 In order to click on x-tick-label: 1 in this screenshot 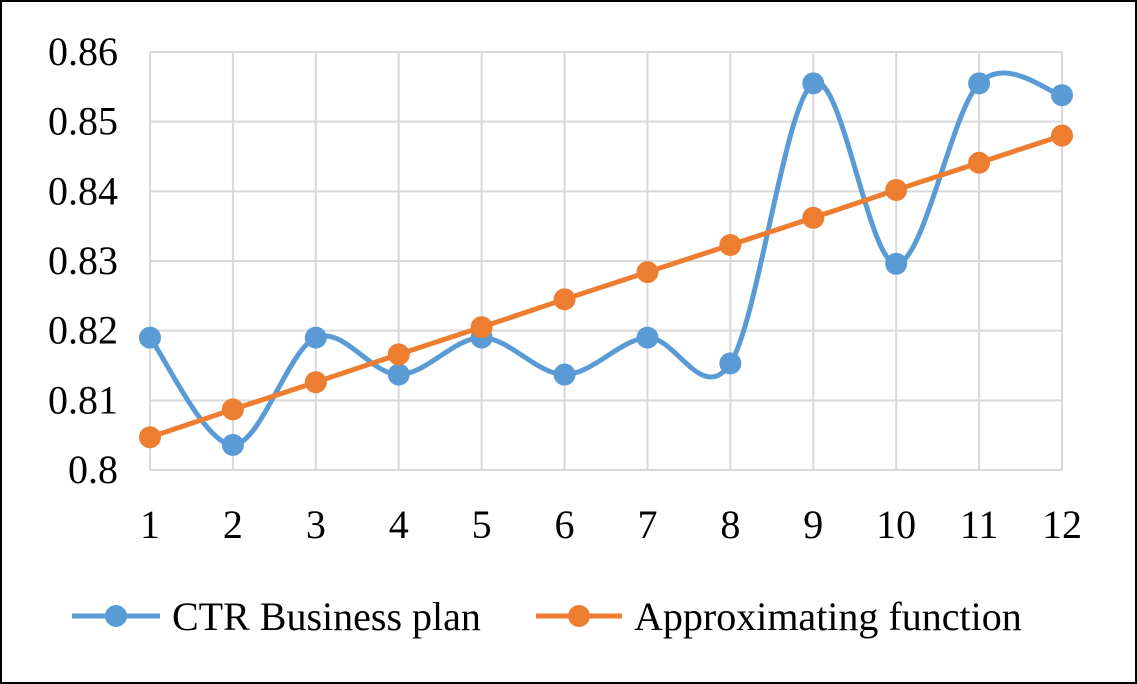, I will do `click(150, 524)`.